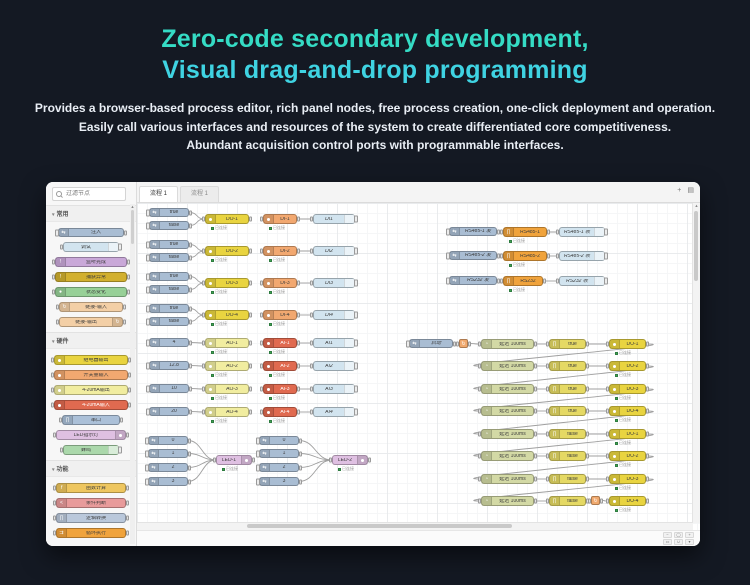 Image resolution: width=750 pixels, height=585 pixels. I want to click on palette-category-常用: ▾ 常用, so click(91, 213).